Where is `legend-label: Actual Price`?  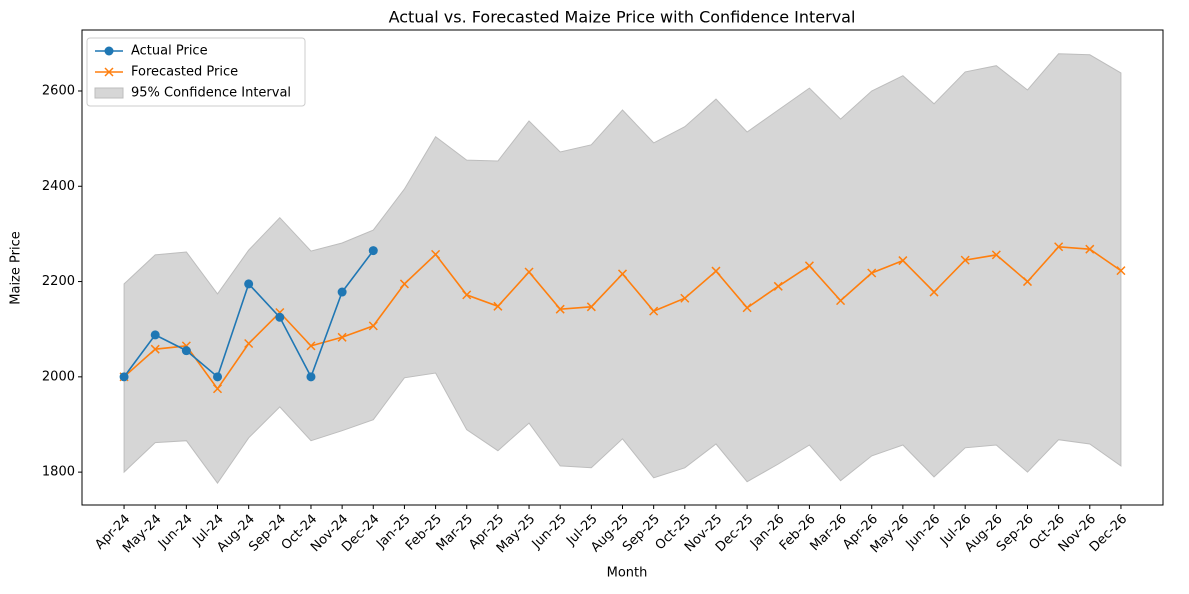
legend-label: Actual Price is located at coordinates (169, 51).